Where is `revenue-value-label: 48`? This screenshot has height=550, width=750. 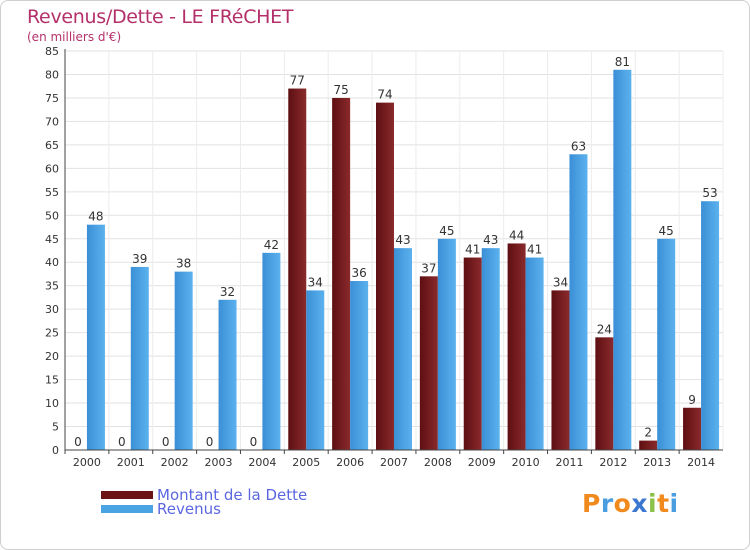 revenue-value-label: 48 is located at coordinates (95, 217).